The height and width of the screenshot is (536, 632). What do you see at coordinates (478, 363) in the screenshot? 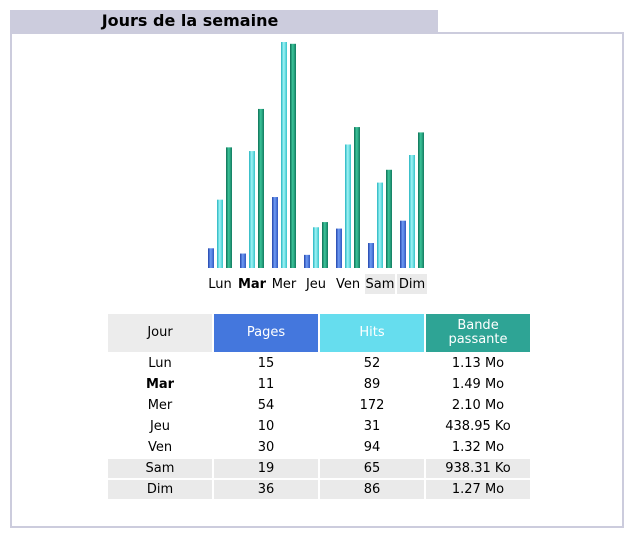
I see `cell-bandwidth: 1.13 Mo` at bounding box center [478, 363].